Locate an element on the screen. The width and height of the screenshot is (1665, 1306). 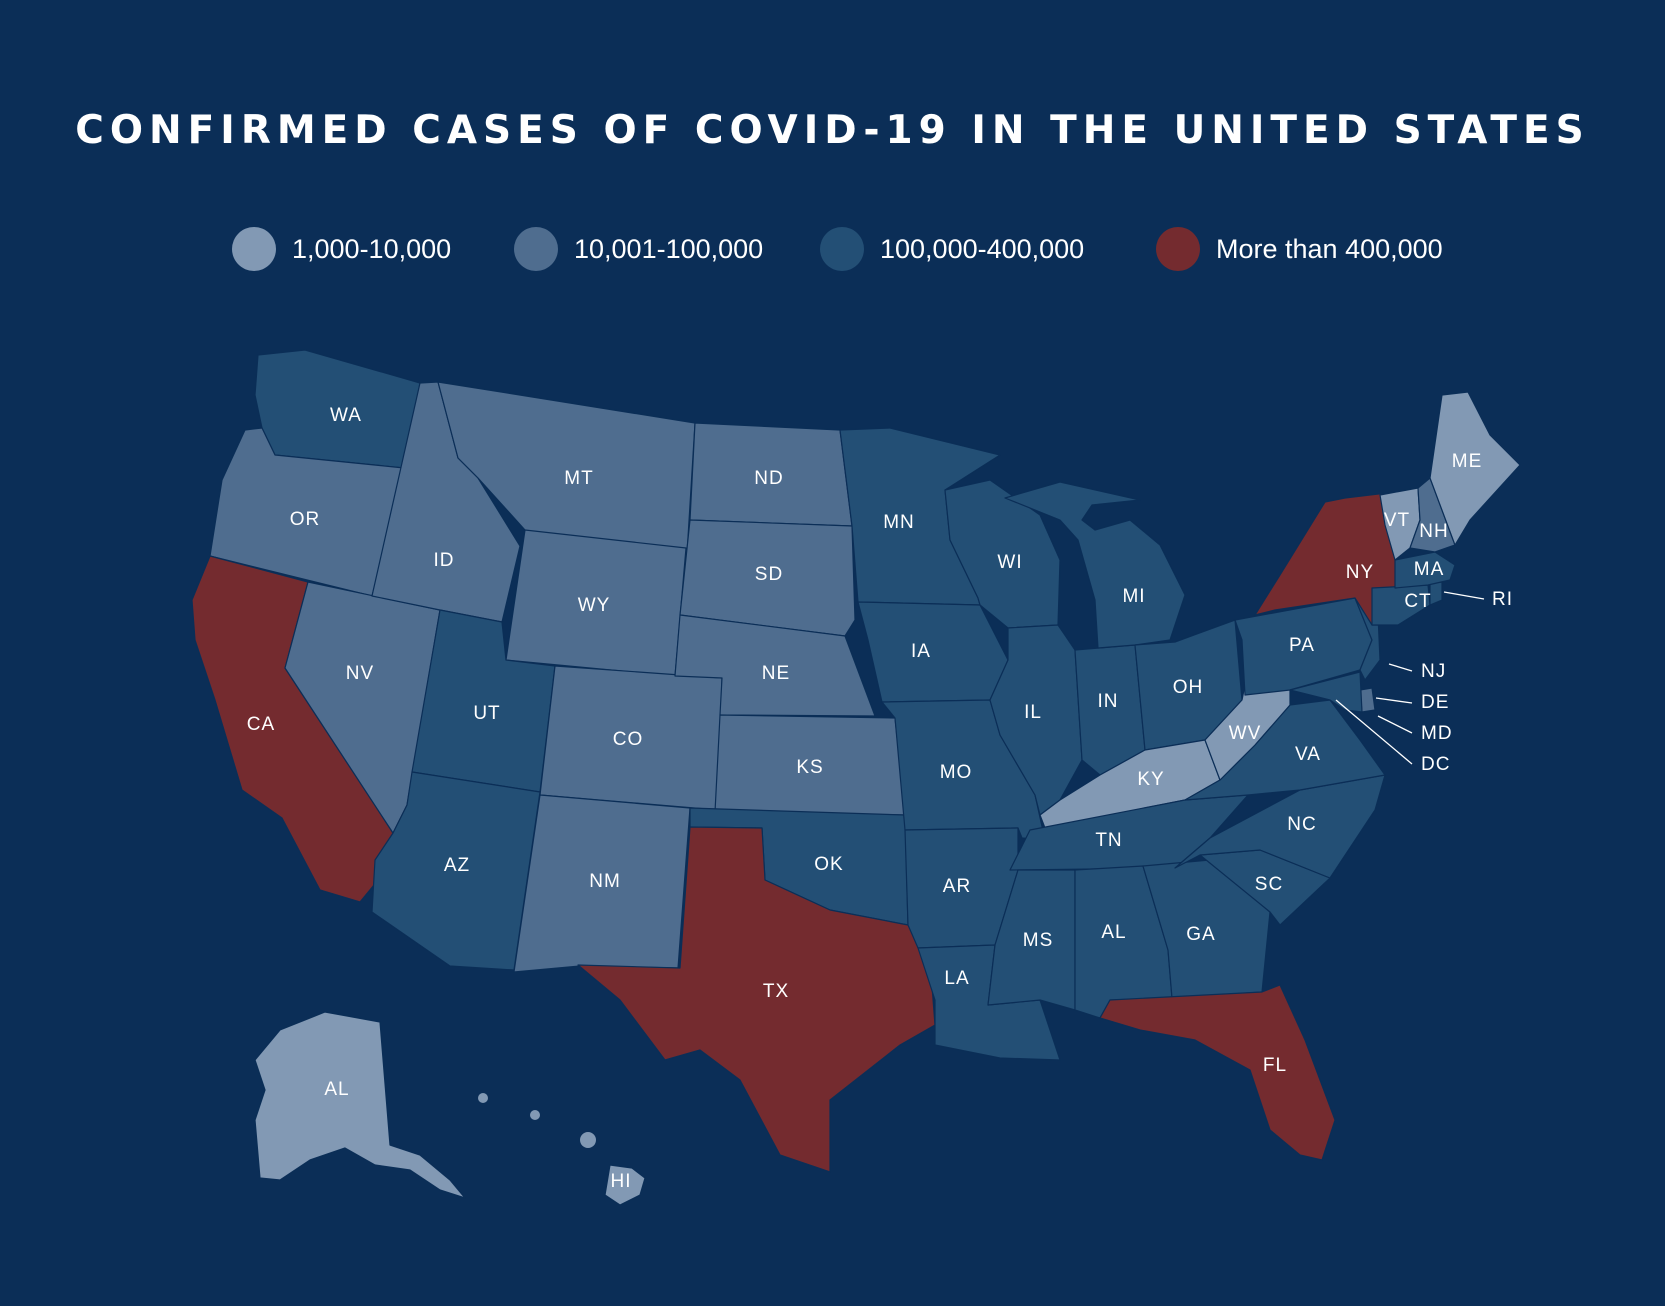
state-label-id: ID is located at coordinates (444, 560).